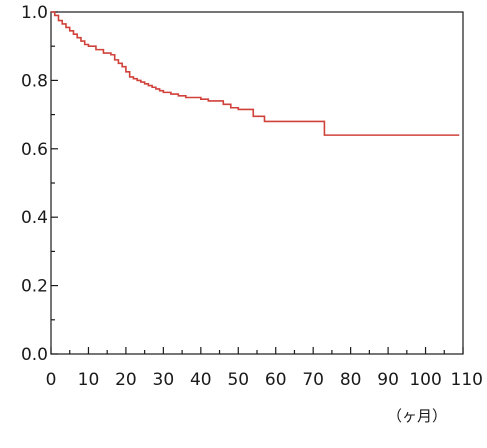 The height and width of the screenshot is (448, 487). I want to click on x-tick-label: 50, so click(238, 380).